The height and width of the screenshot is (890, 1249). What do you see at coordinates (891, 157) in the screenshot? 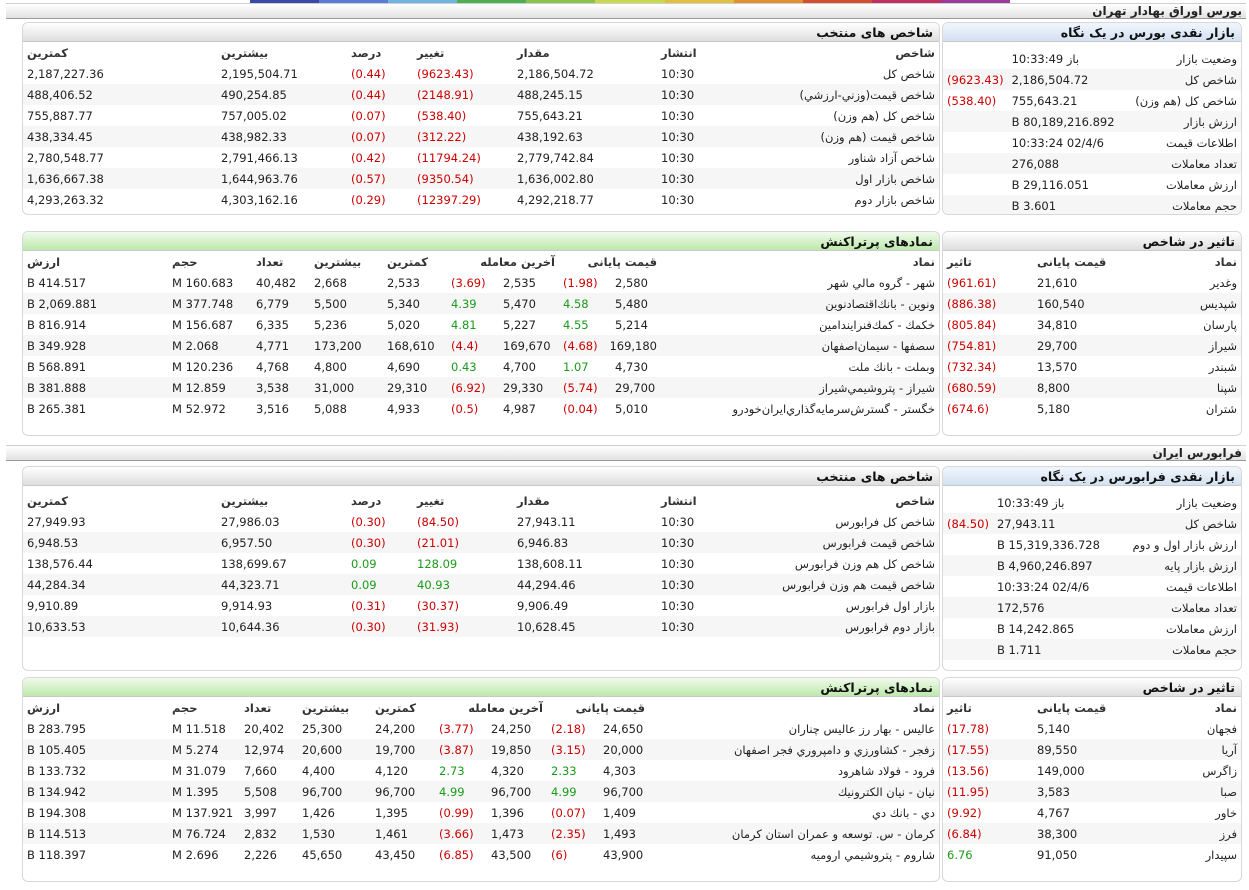
I see `index-name: شاخص آزاد شناور` at bounding box center [891, 157].